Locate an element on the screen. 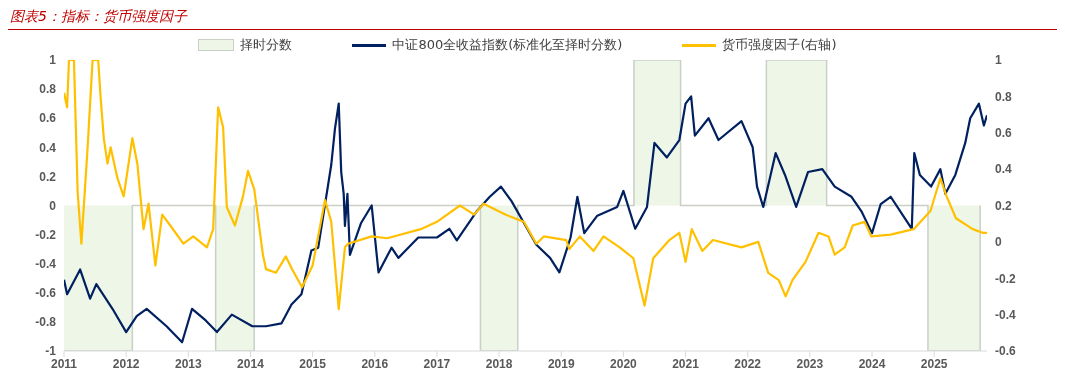  y-tick-label: 1 is located at coordinates (53, 60).